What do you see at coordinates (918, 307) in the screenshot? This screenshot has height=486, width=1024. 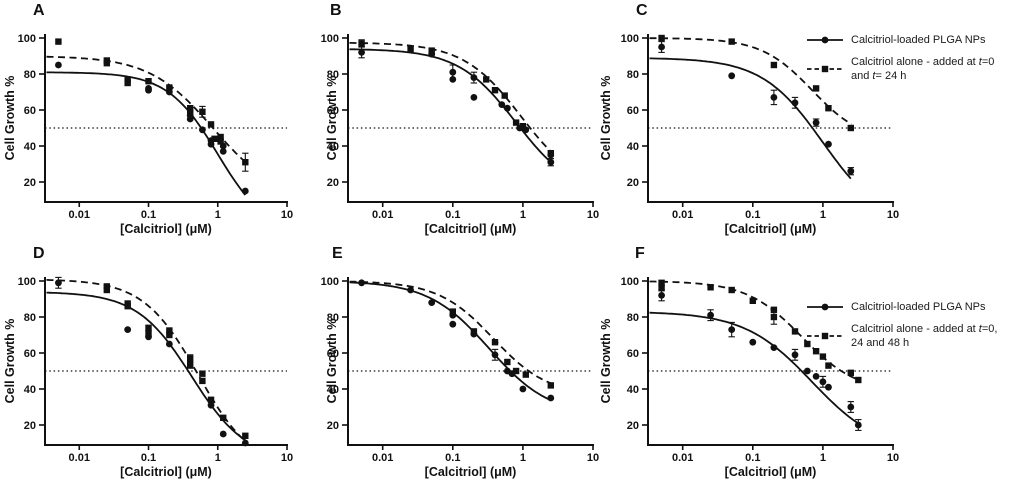 I see `legend-entry-label: Calcitriol-loaded PLGA NPs` at bounding box center [918, 307].